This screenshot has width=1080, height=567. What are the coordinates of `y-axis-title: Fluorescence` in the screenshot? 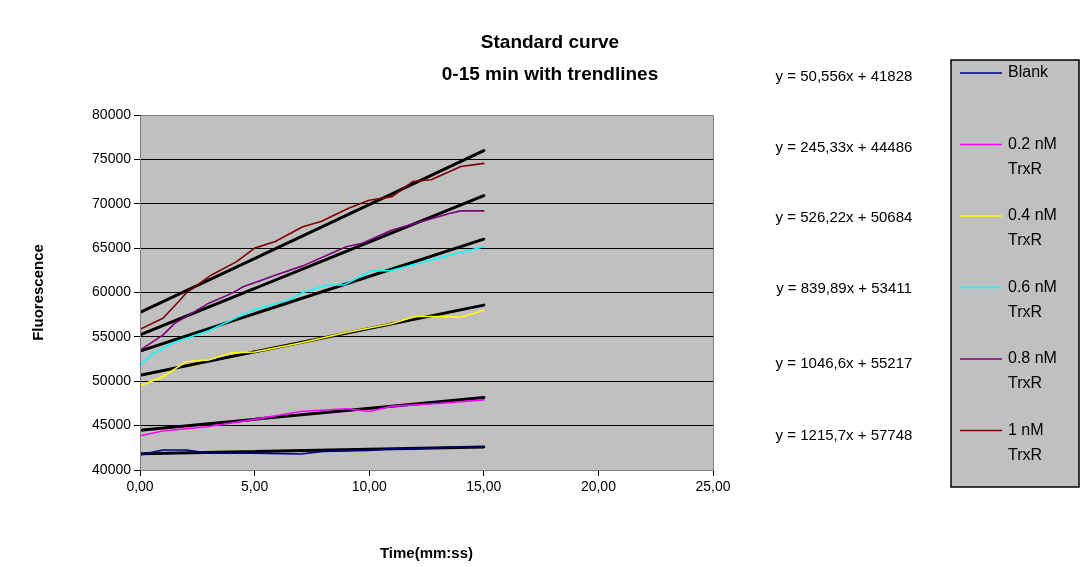 It's located at (38, 292).